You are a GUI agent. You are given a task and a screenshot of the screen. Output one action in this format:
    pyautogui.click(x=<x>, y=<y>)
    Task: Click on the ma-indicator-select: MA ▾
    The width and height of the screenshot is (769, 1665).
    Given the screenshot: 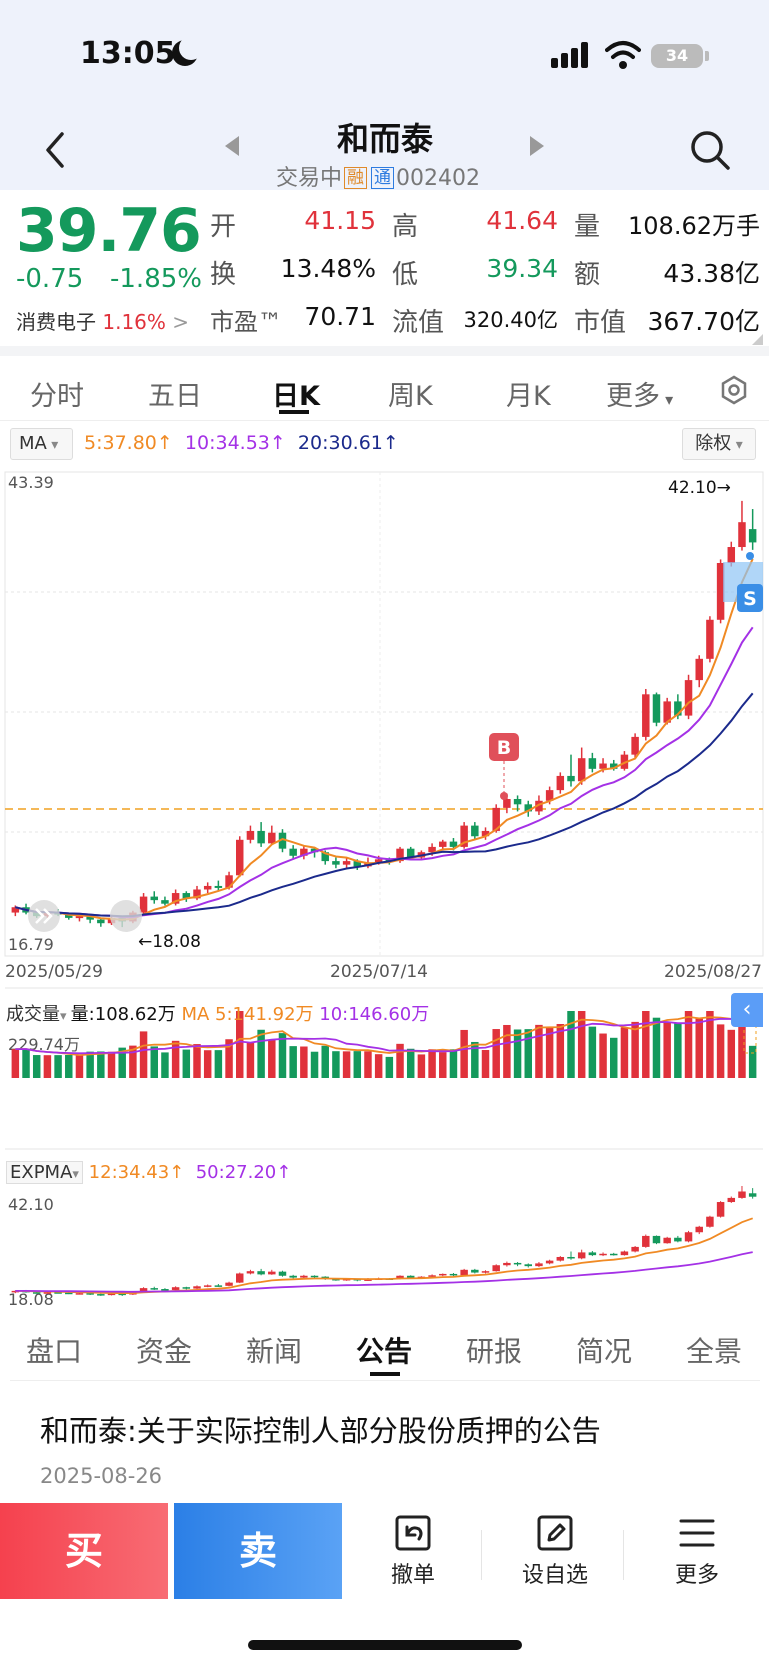 What is the action you would take?
    pyautogui.click(x=41, y=444)
    